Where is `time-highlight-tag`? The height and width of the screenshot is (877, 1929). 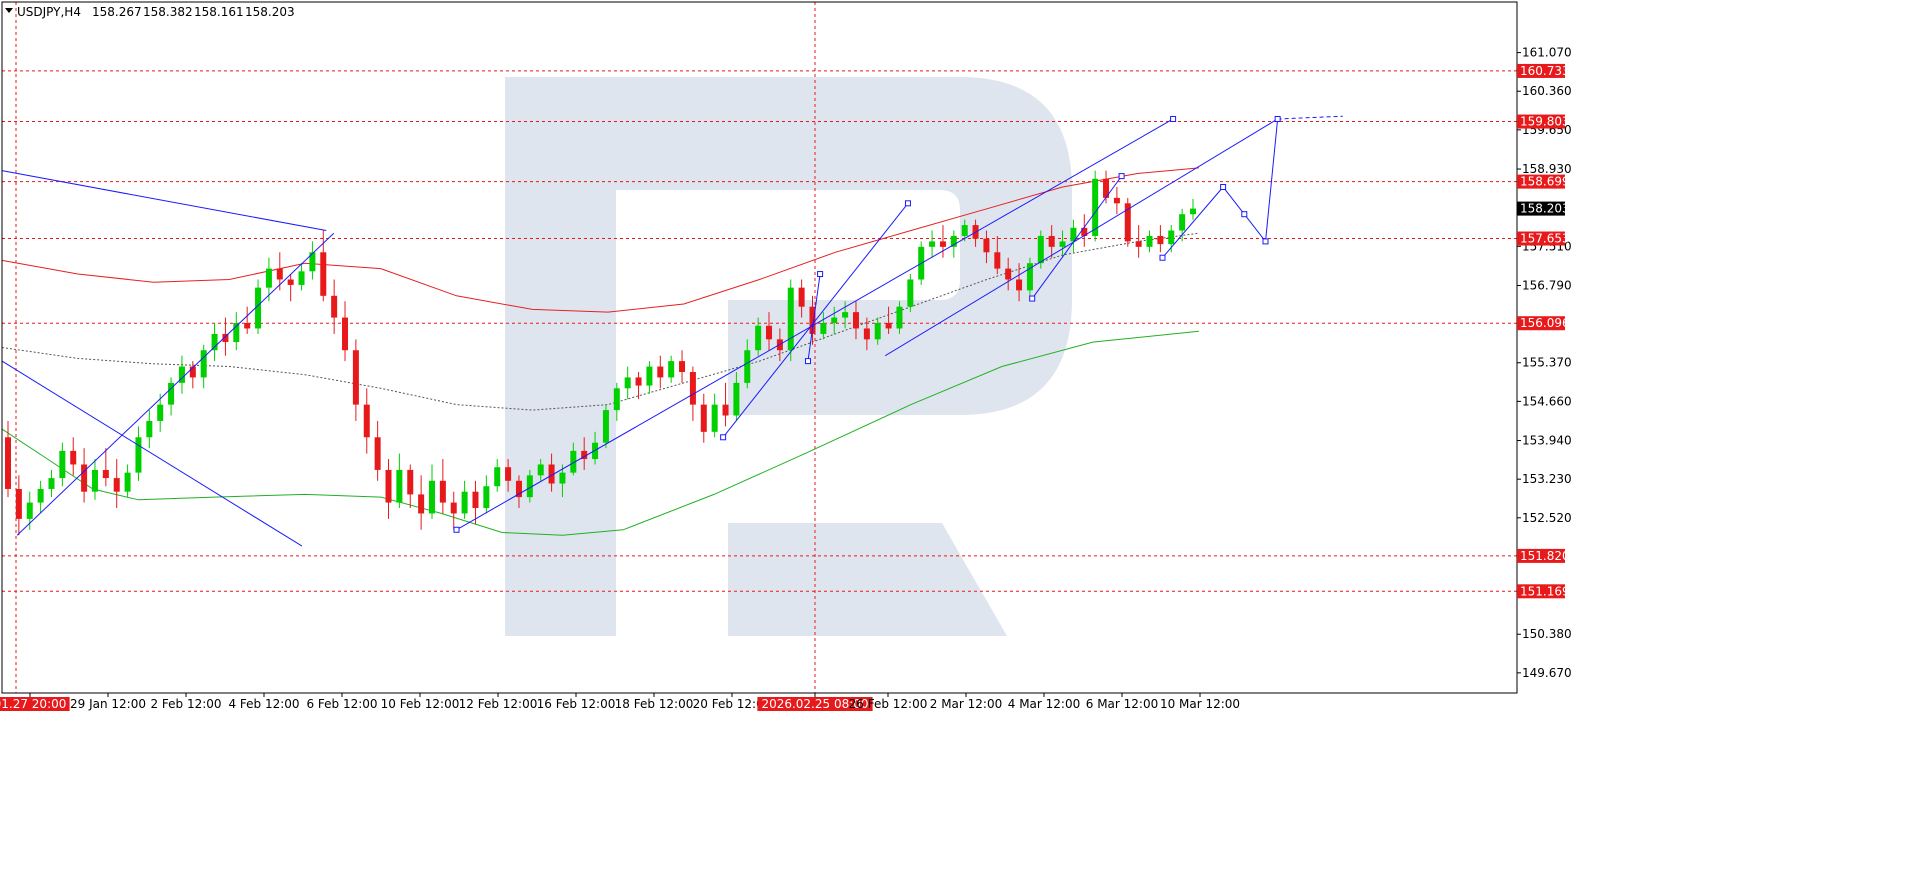 time-highlight-tag is located at coordinates (35, 704).